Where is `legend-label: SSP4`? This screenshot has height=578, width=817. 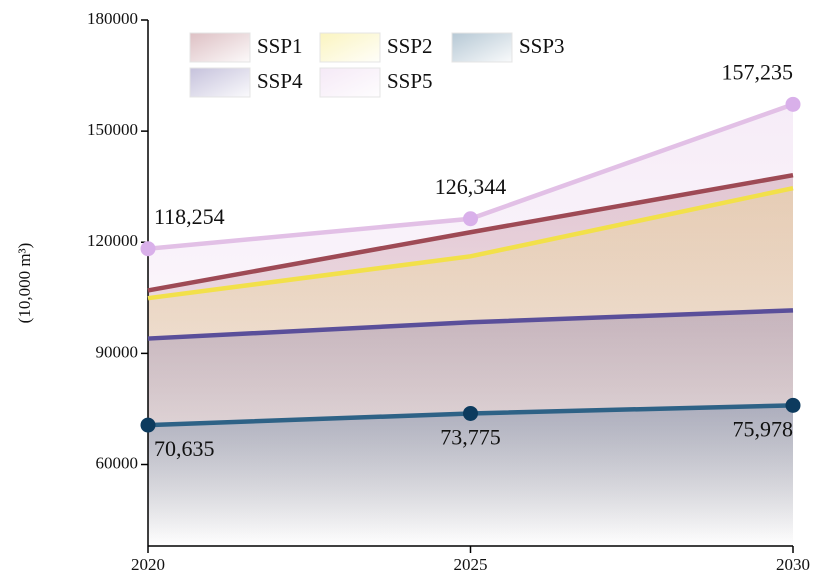
legend-label: SSP4 is located at coordinates (280, 81).